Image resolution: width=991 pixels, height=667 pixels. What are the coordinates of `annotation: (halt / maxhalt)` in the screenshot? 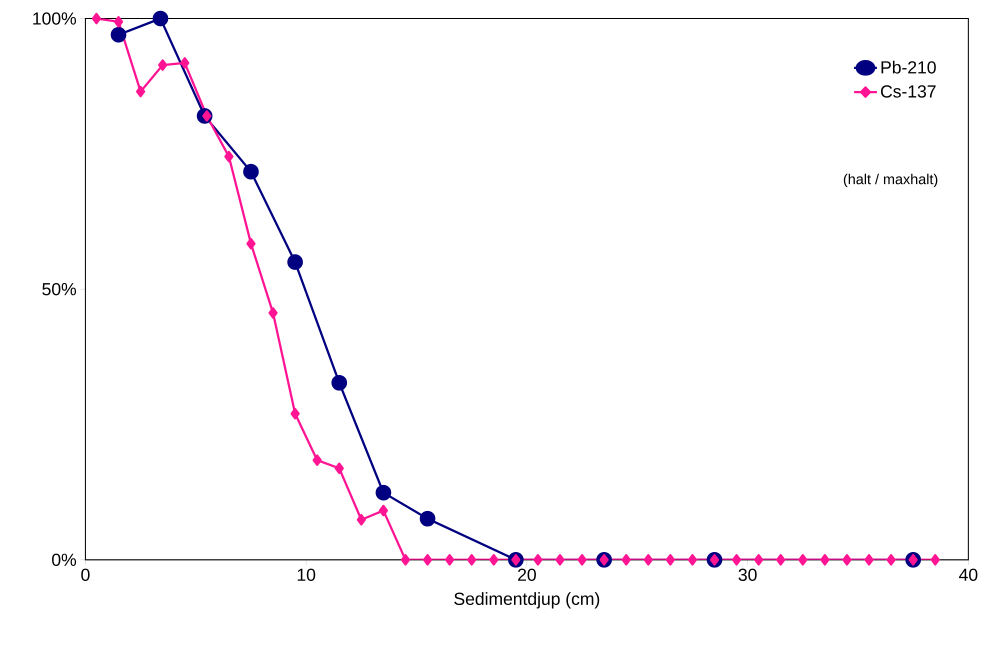 It's located at (891, 181).